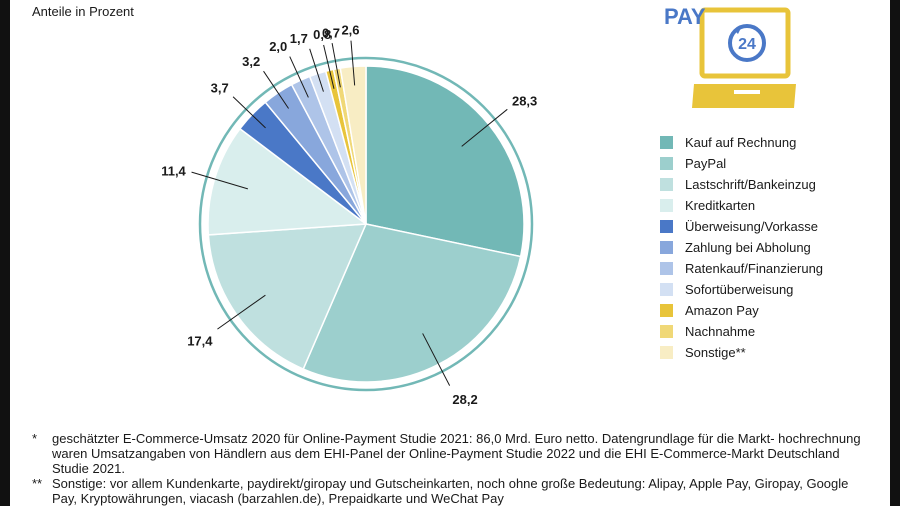  What do you see at coordinates (83, 11) in the screenshot?
I see `chart-subtitle: Anteile in Prozent` at bounding box center [83, 11].